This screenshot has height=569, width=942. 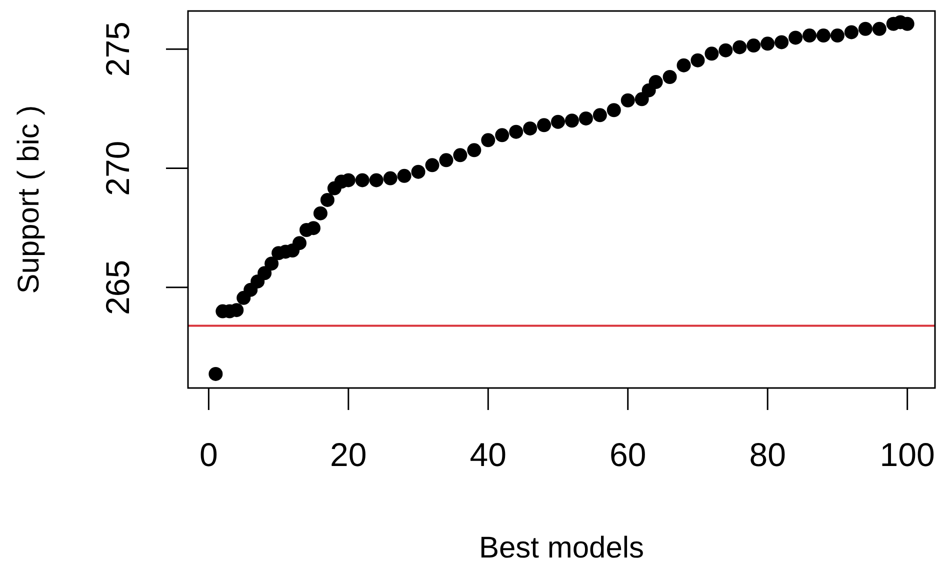 I want to click on x-tick-label: 20, so click(x=348, y=455).